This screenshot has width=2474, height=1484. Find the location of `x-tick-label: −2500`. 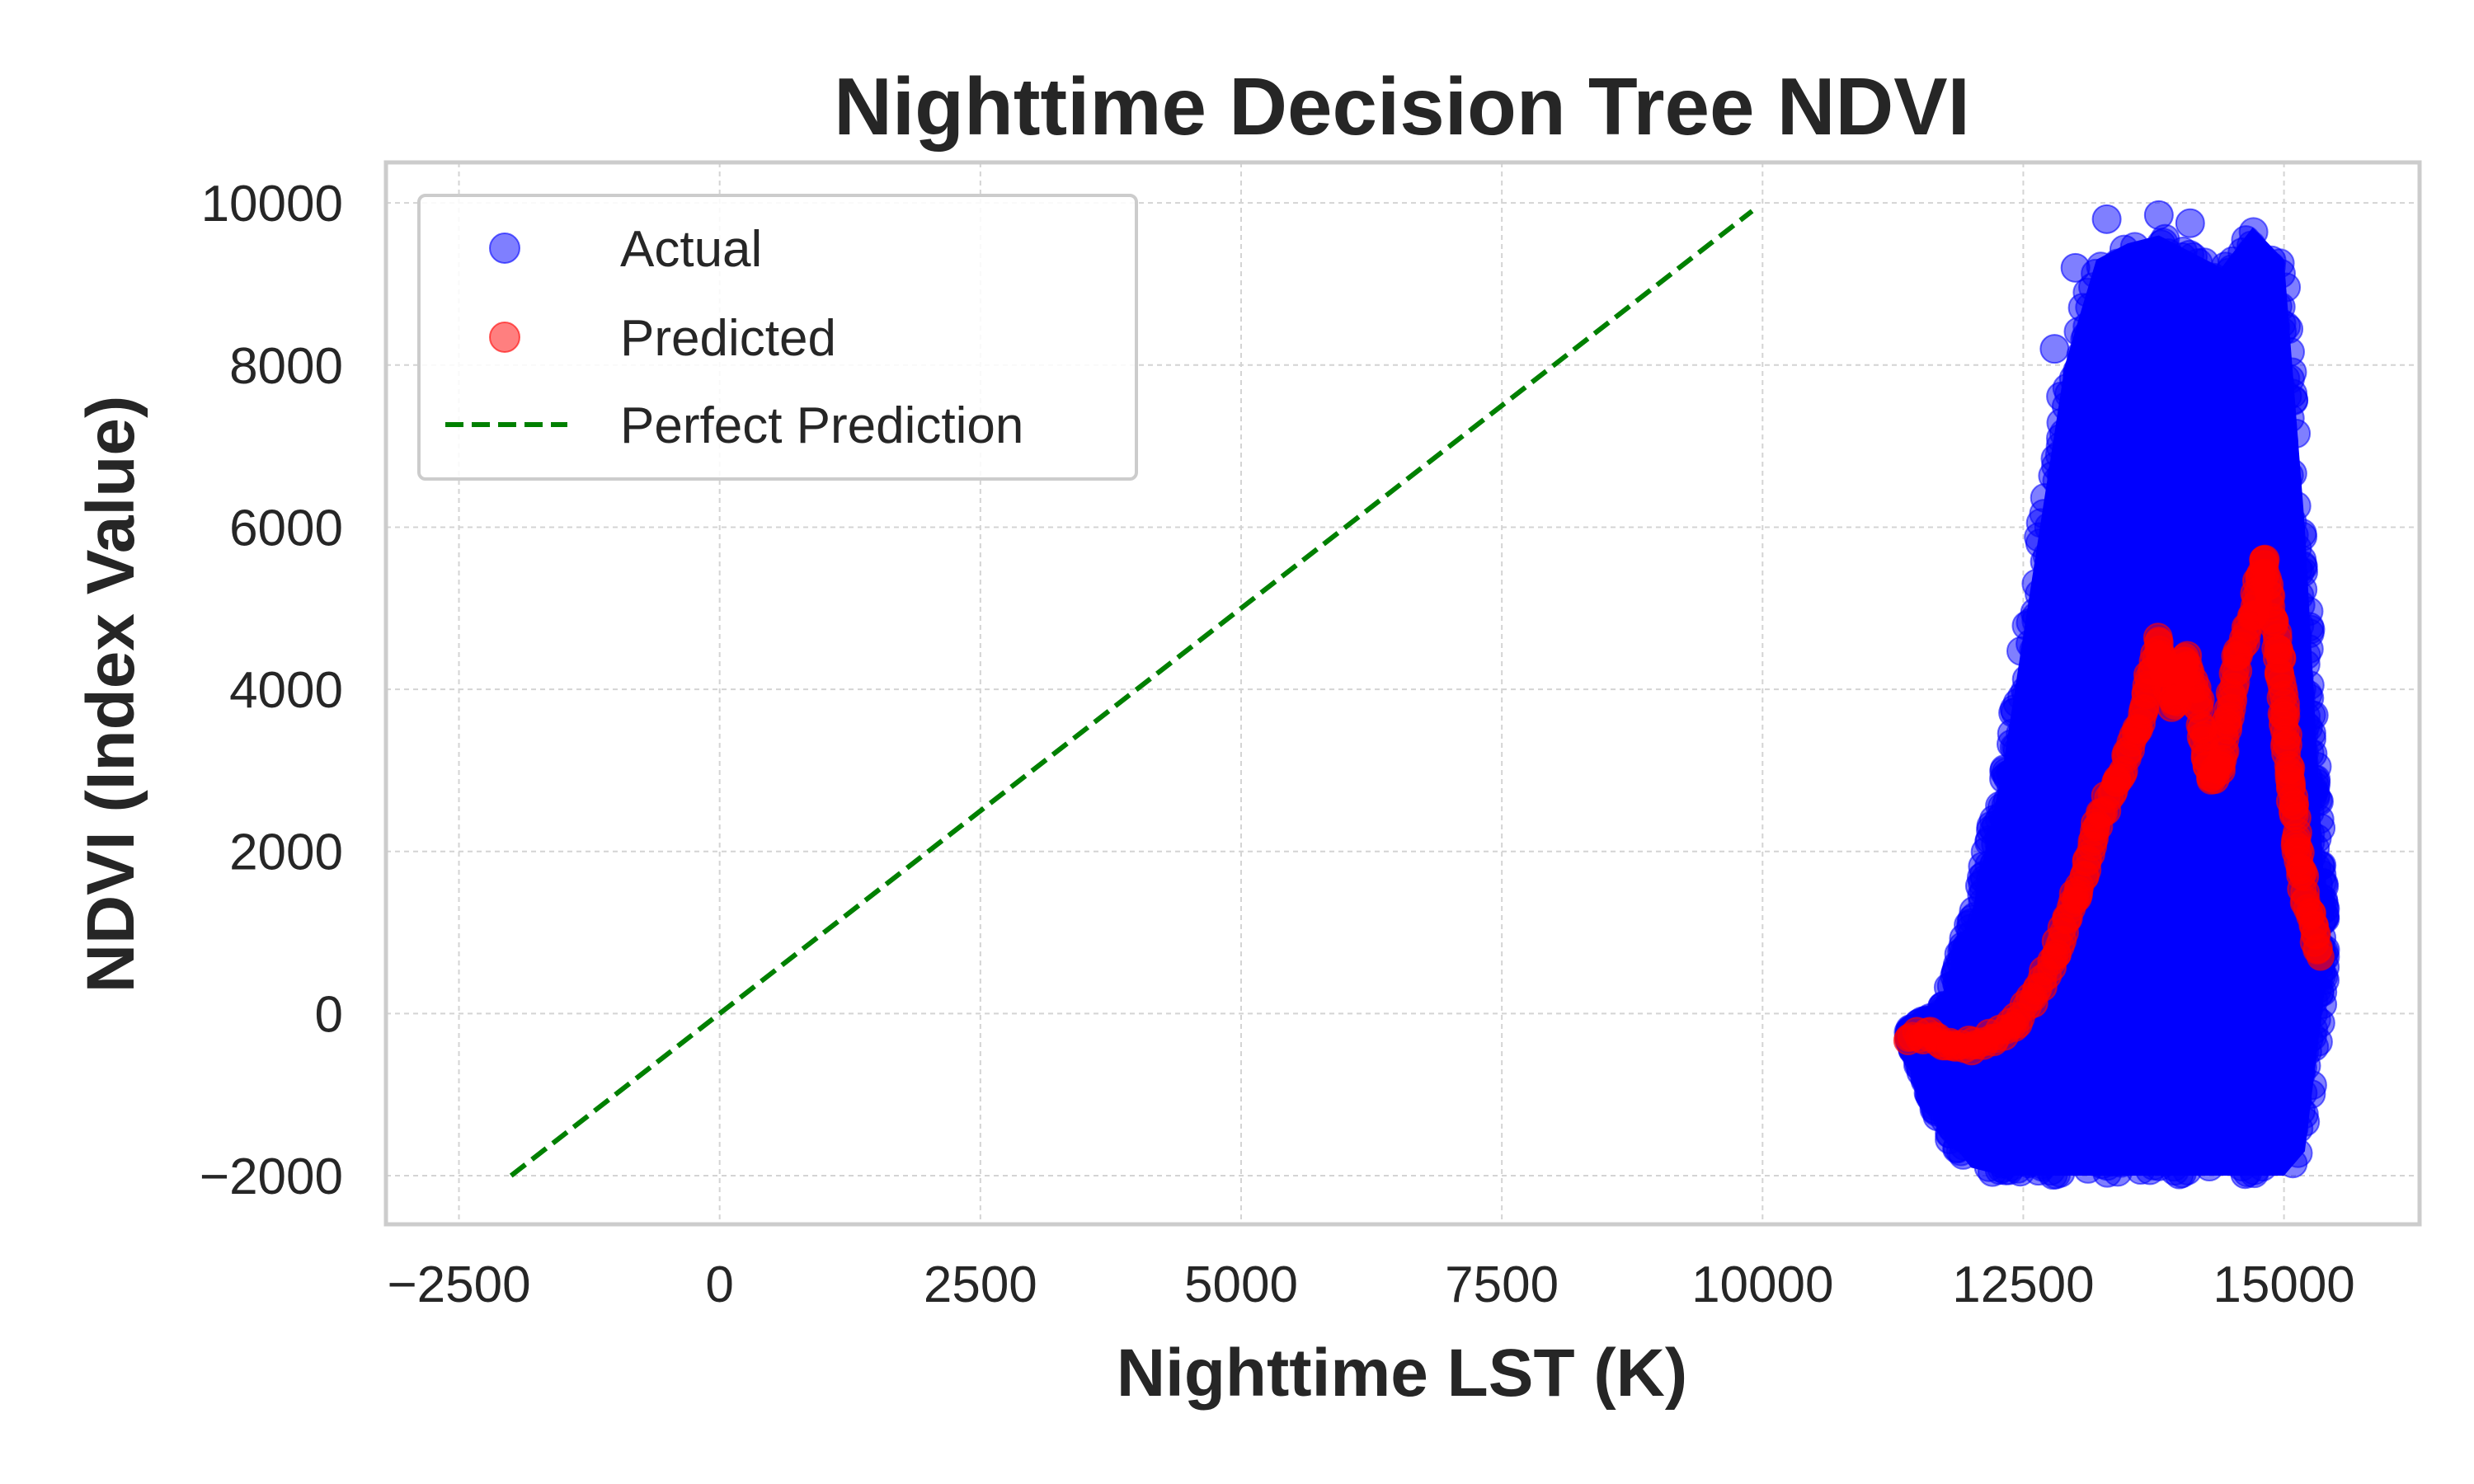

x-tick-label: −2500 is located at coordinates (458, 1284).